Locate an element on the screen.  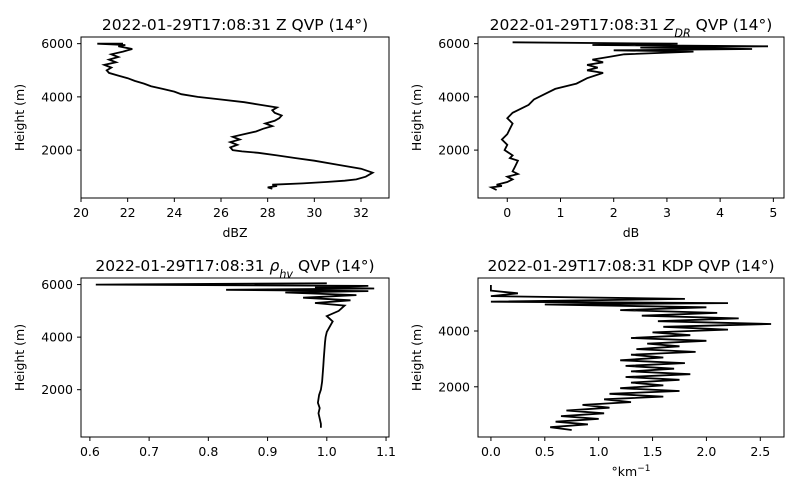
rhohv-qvp-y-axis-label: Height (m) is located at coordinates (19, 357).